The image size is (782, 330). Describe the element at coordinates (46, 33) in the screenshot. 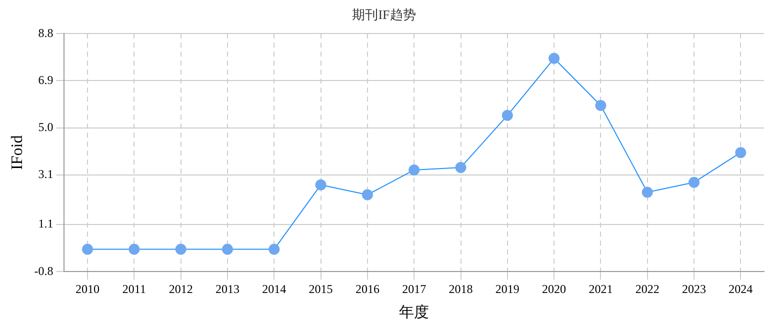

I see `y-tick-label: 8.8` at that location.